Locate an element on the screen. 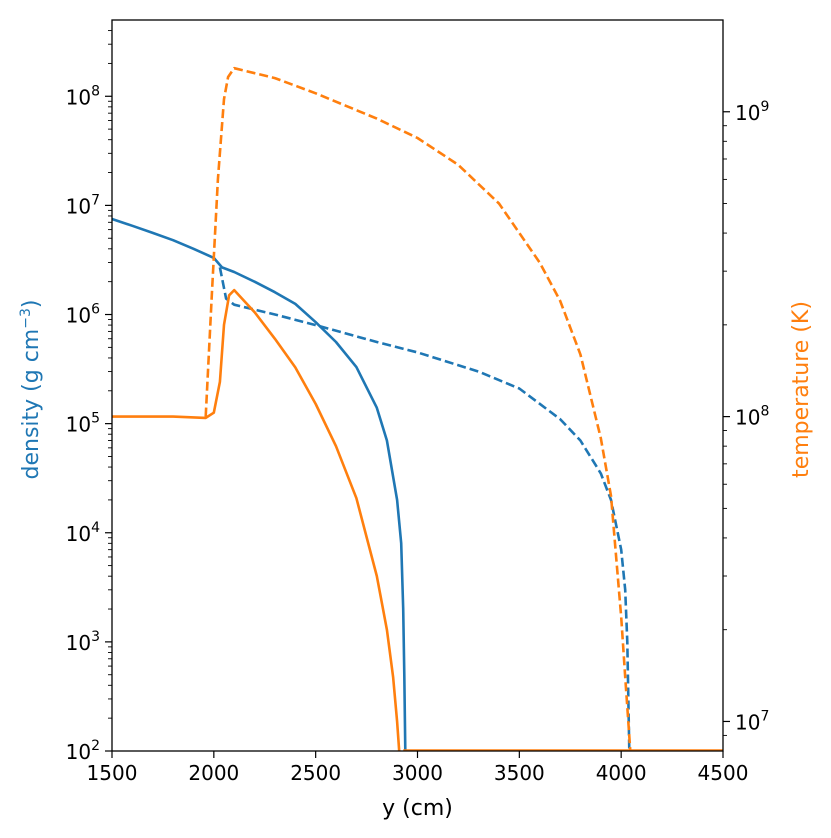 This screenshot has width=831, height=838. left-y-tick-label: 10³ is located at coordinates (83, 642).